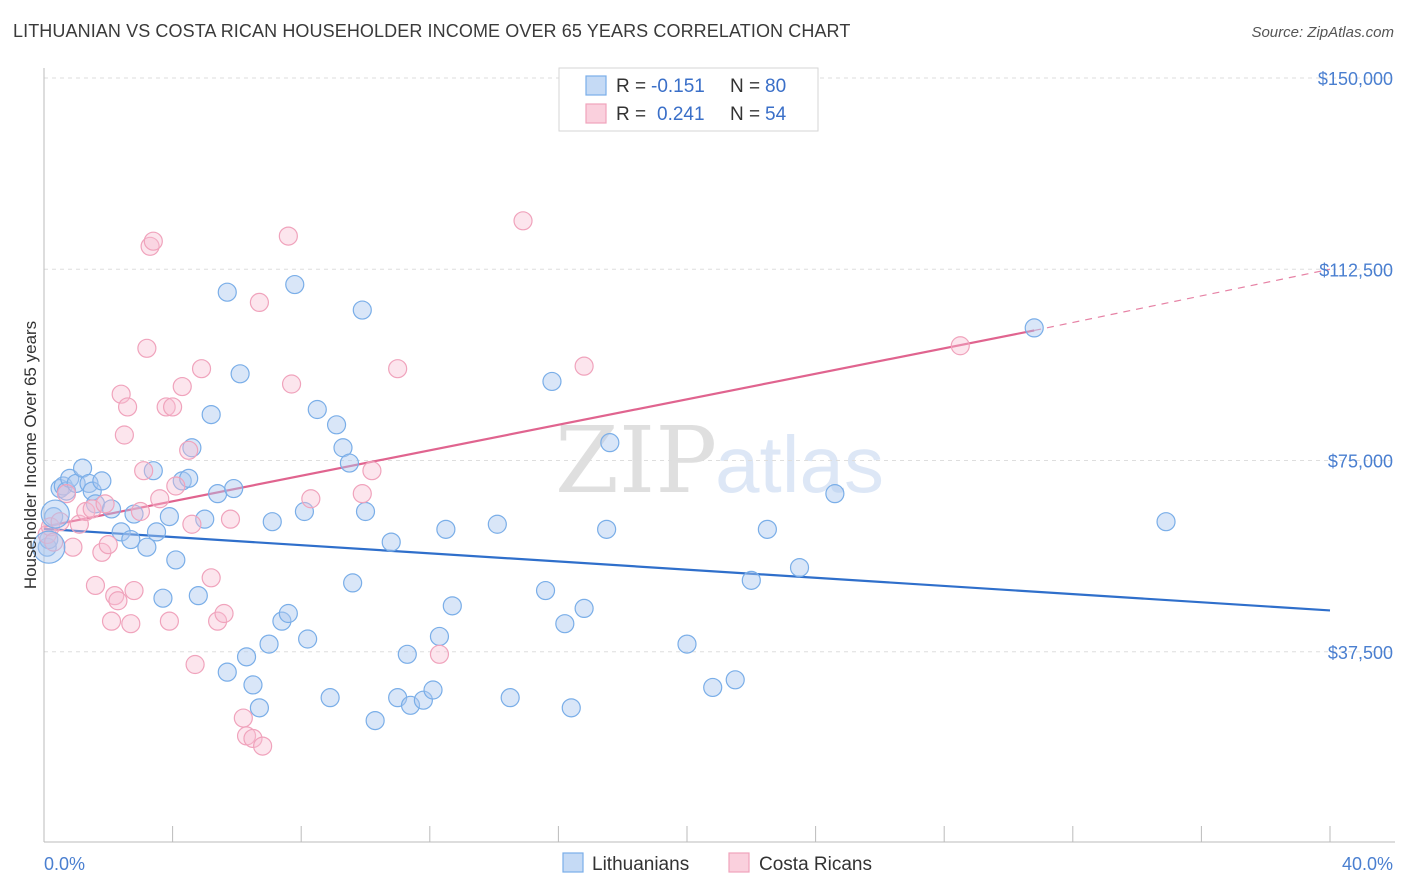 The height and width of the screenshot is (892, 1406). Describe the element at coordinates (64, 864) in the screenshot. I see `x-tick-label-min: 0.0%` at that location.